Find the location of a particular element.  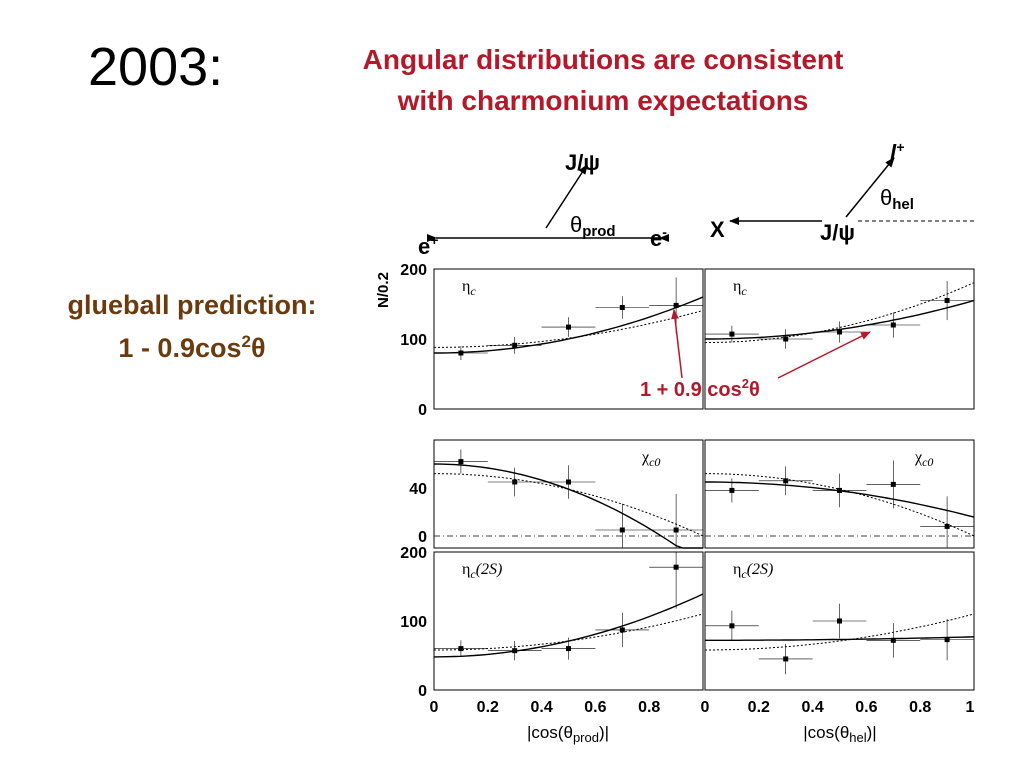

xtick-right-2: 0.4 is located at coordinates (812, 707).